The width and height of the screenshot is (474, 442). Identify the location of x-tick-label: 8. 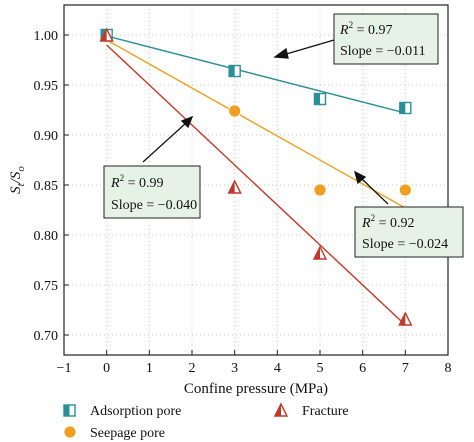
(448, 368).